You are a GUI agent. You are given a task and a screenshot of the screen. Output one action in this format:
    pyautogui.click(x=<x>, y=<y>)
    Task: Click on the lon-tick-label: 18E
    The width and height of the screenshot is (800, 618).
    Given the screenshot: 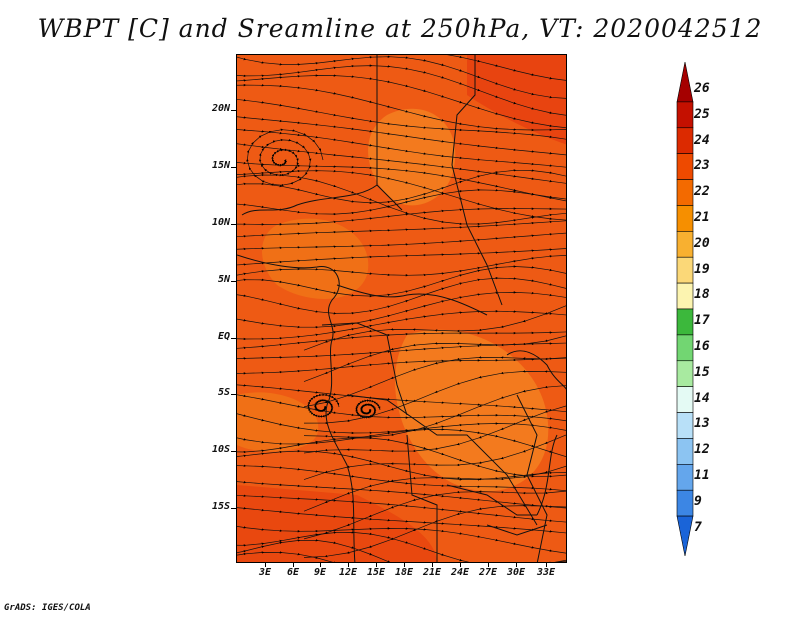 What is the action you would take?
    pyautogui.click(x=404, y=572)
    